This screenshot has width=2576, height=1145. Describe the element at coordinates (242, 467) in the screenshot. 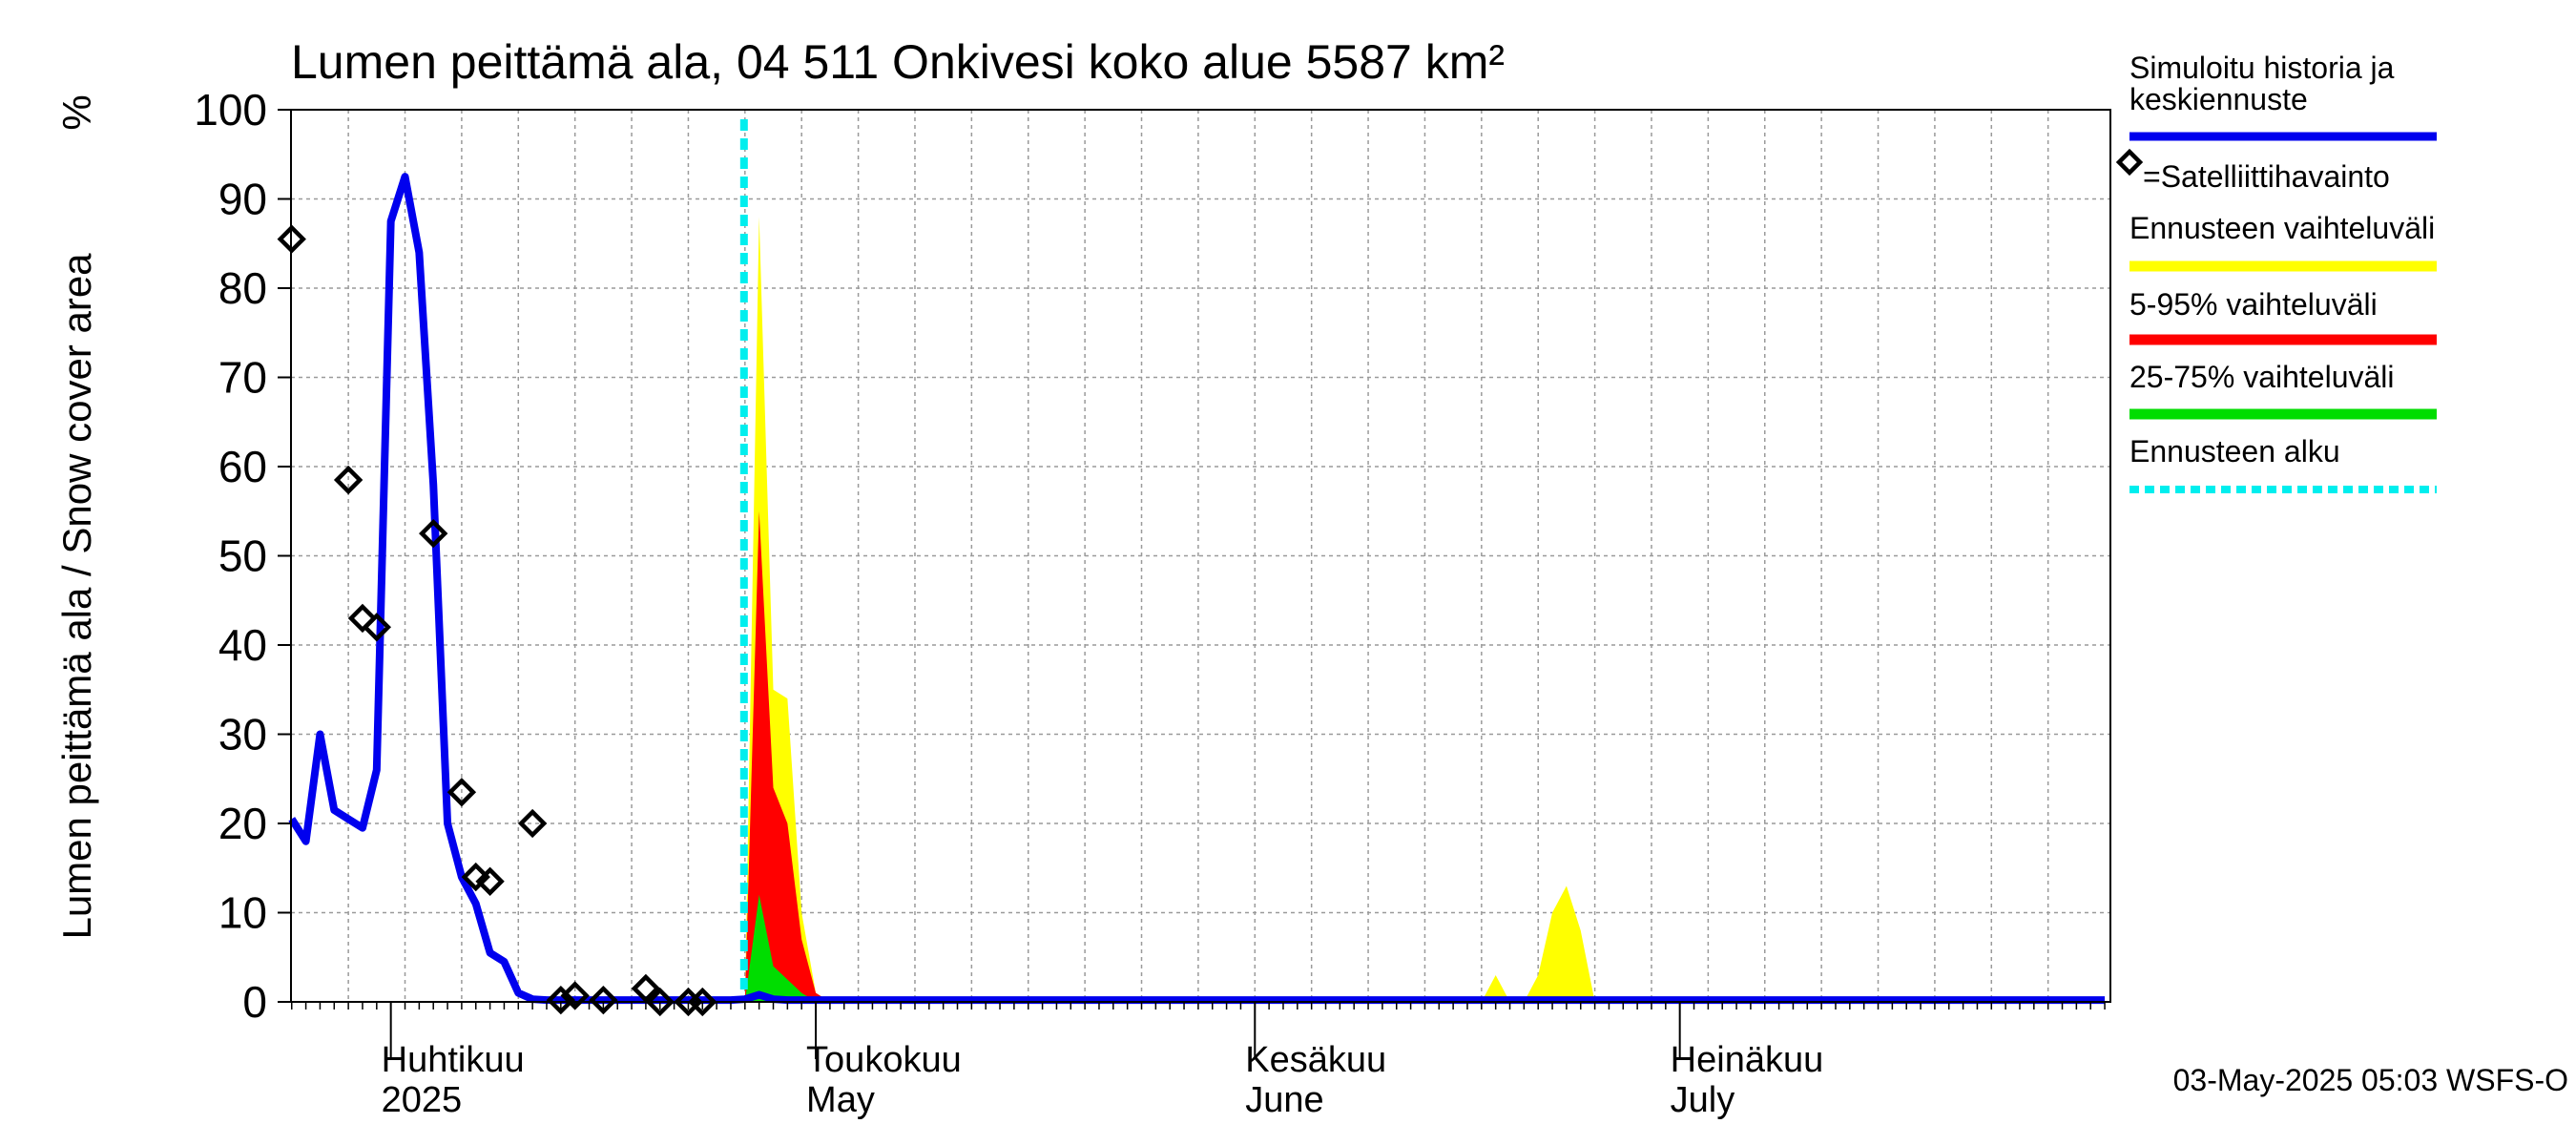

I see `y-tick-label: 60` at that location.